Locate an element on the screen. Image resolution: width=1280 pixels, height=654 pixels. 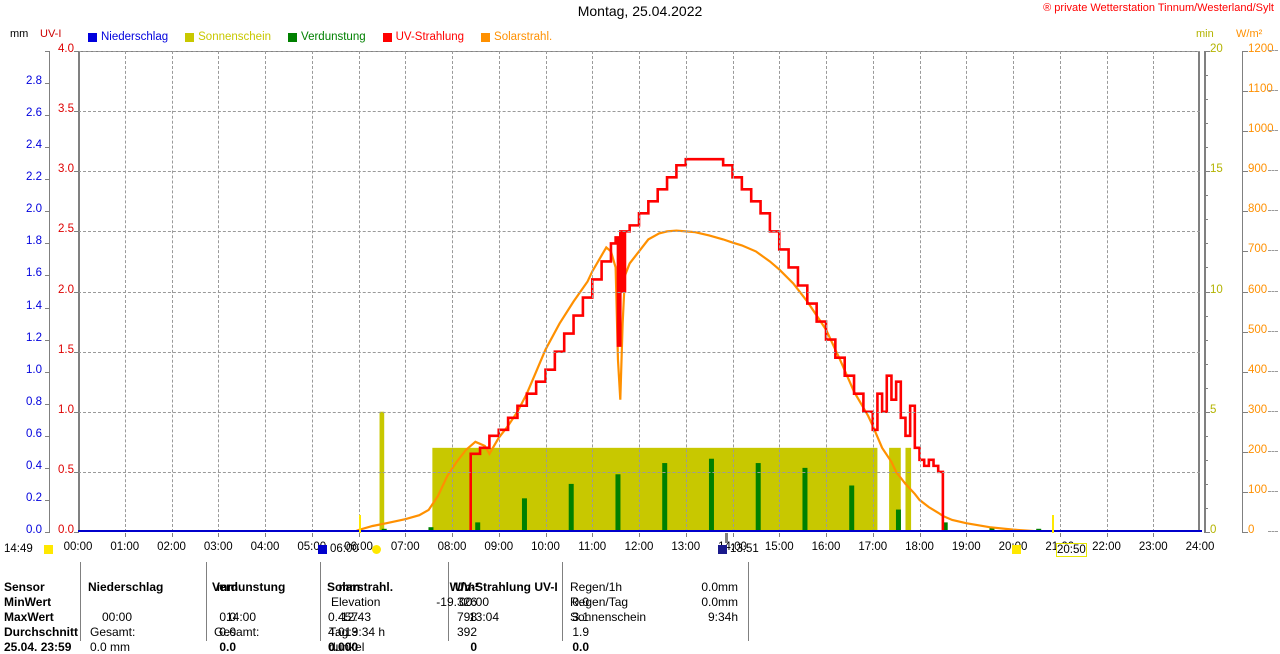
marker-sunrise-time: 06:00 is located at coordinates (344, 549).